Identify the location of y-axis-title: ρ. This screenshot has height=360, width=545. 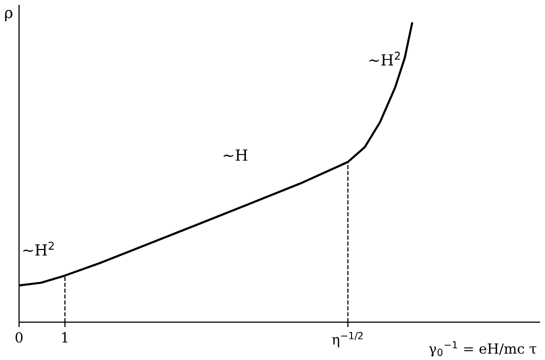
(8, 16).